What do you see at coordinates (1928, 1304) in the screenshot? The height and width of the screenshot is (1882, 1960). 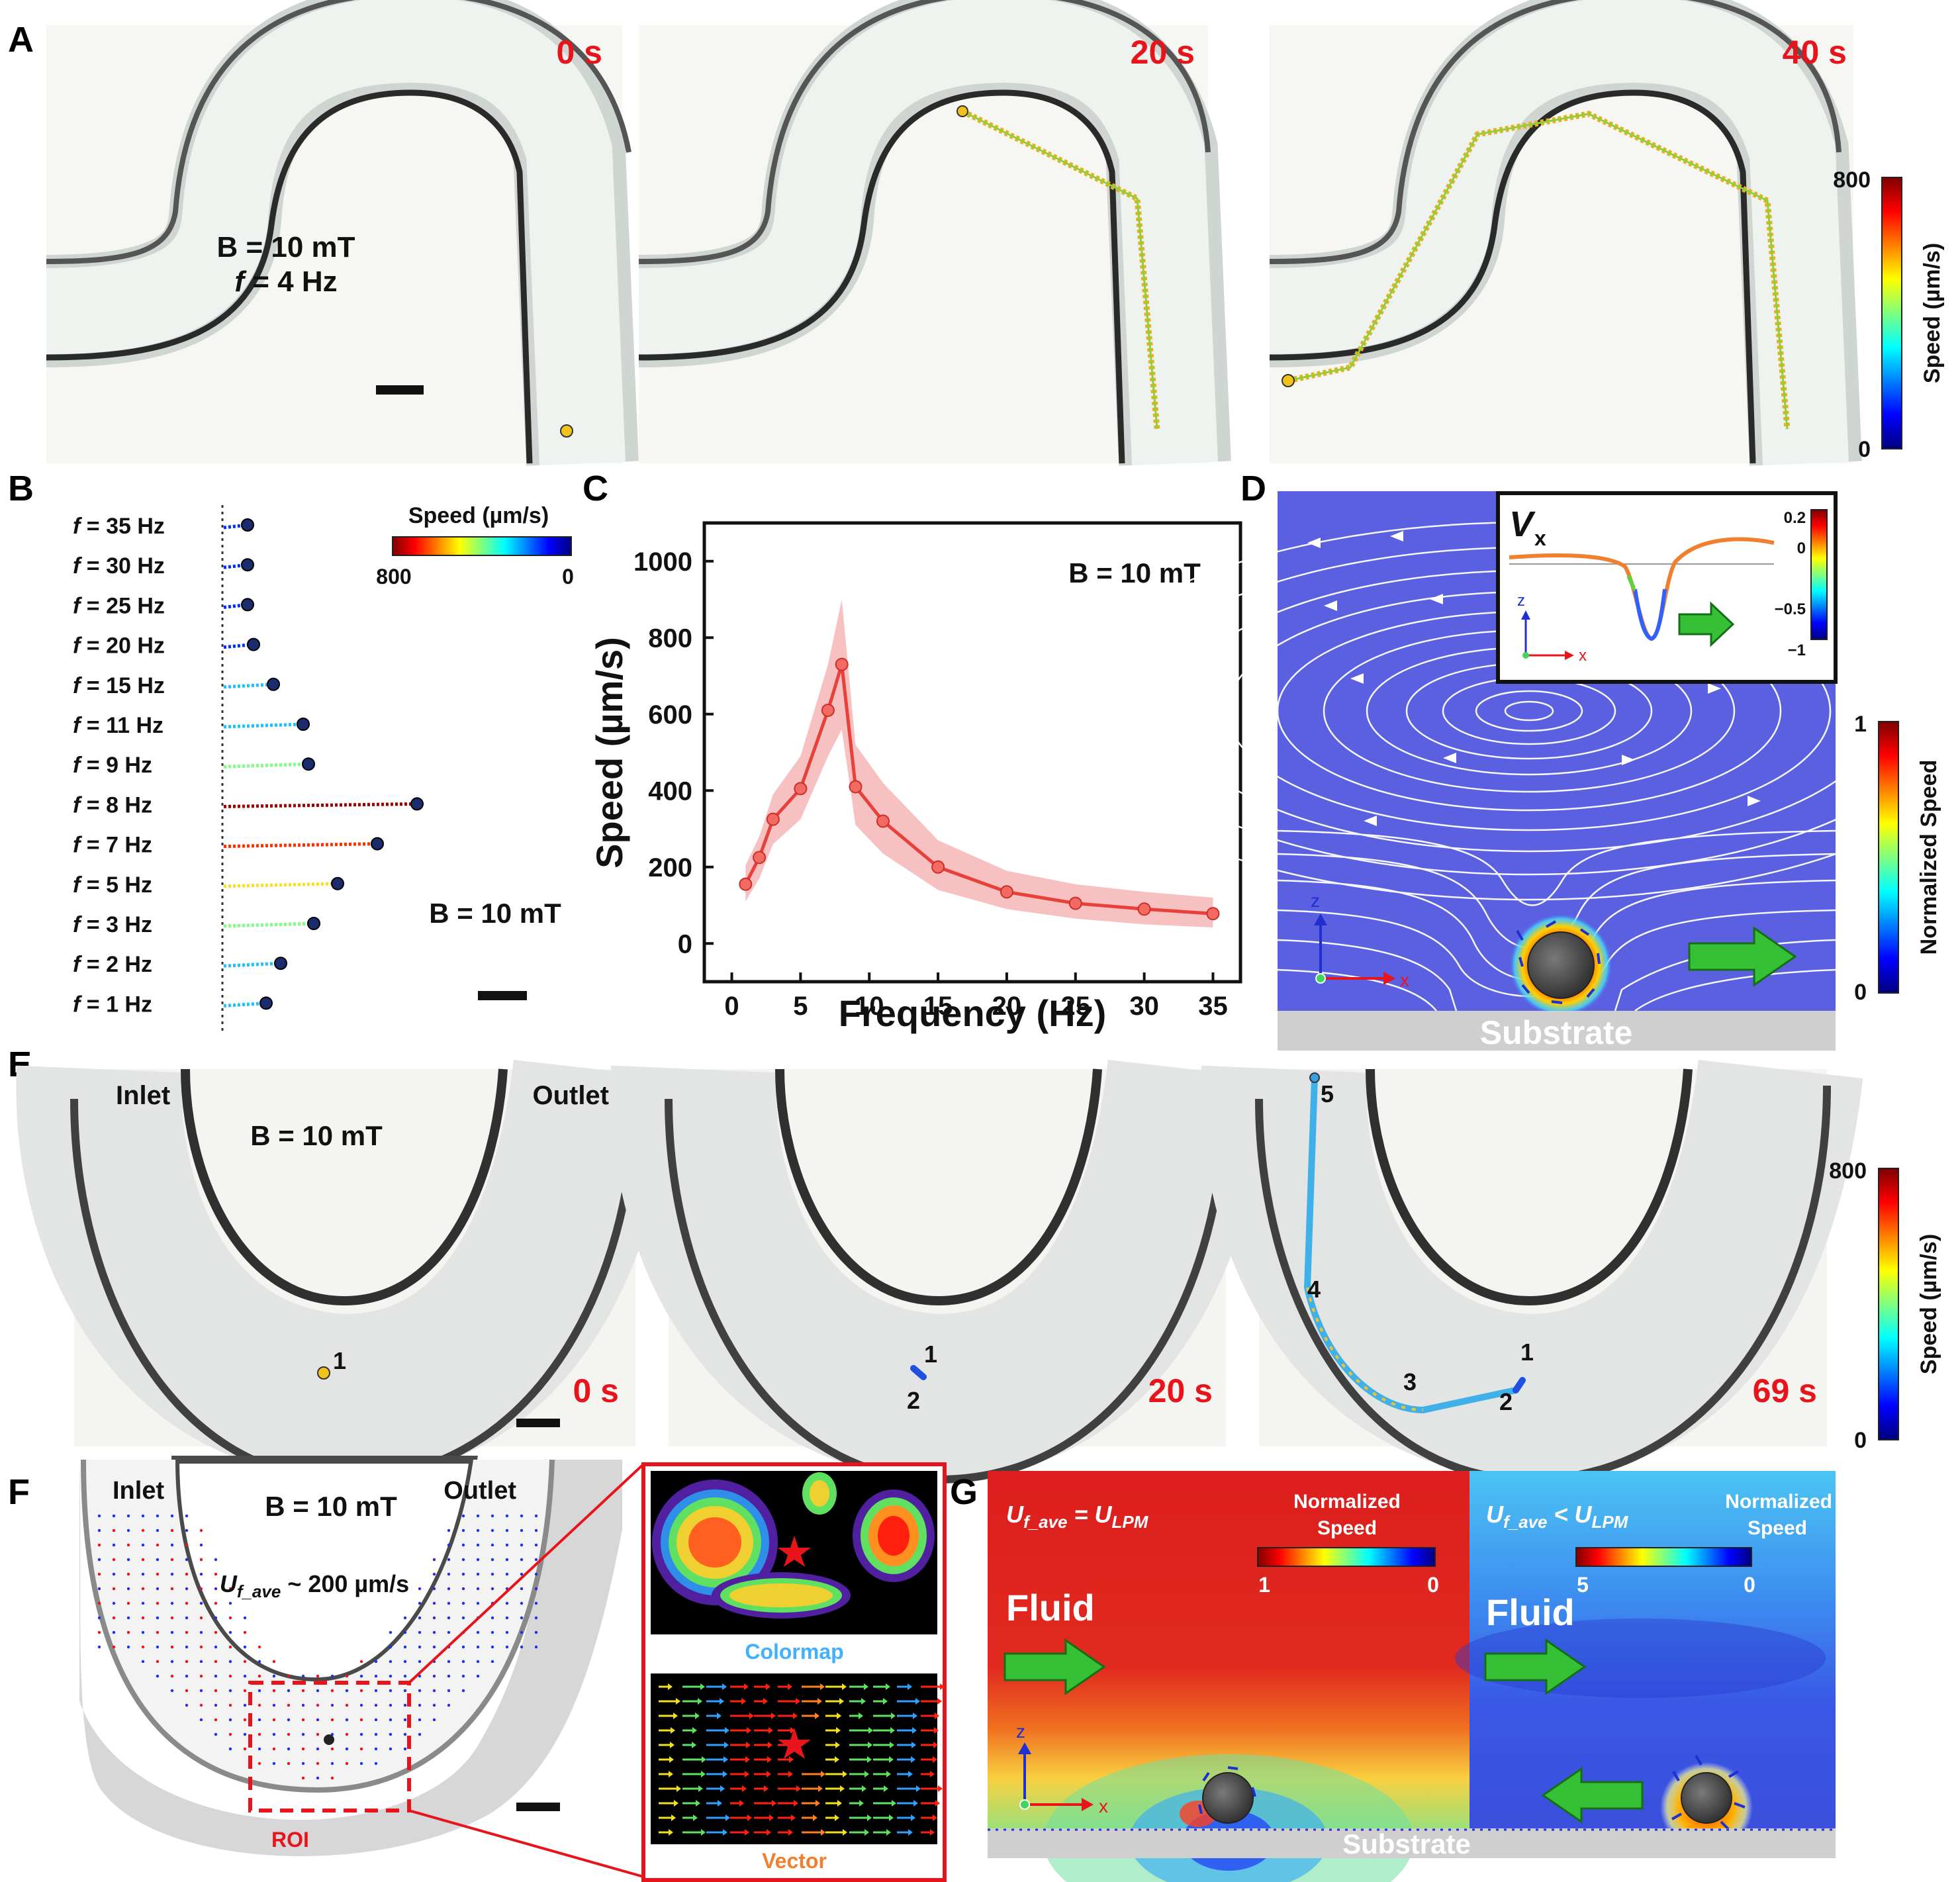 I see `svg-text: Speed (µm/s)` at bounding box center [1928, 1304].